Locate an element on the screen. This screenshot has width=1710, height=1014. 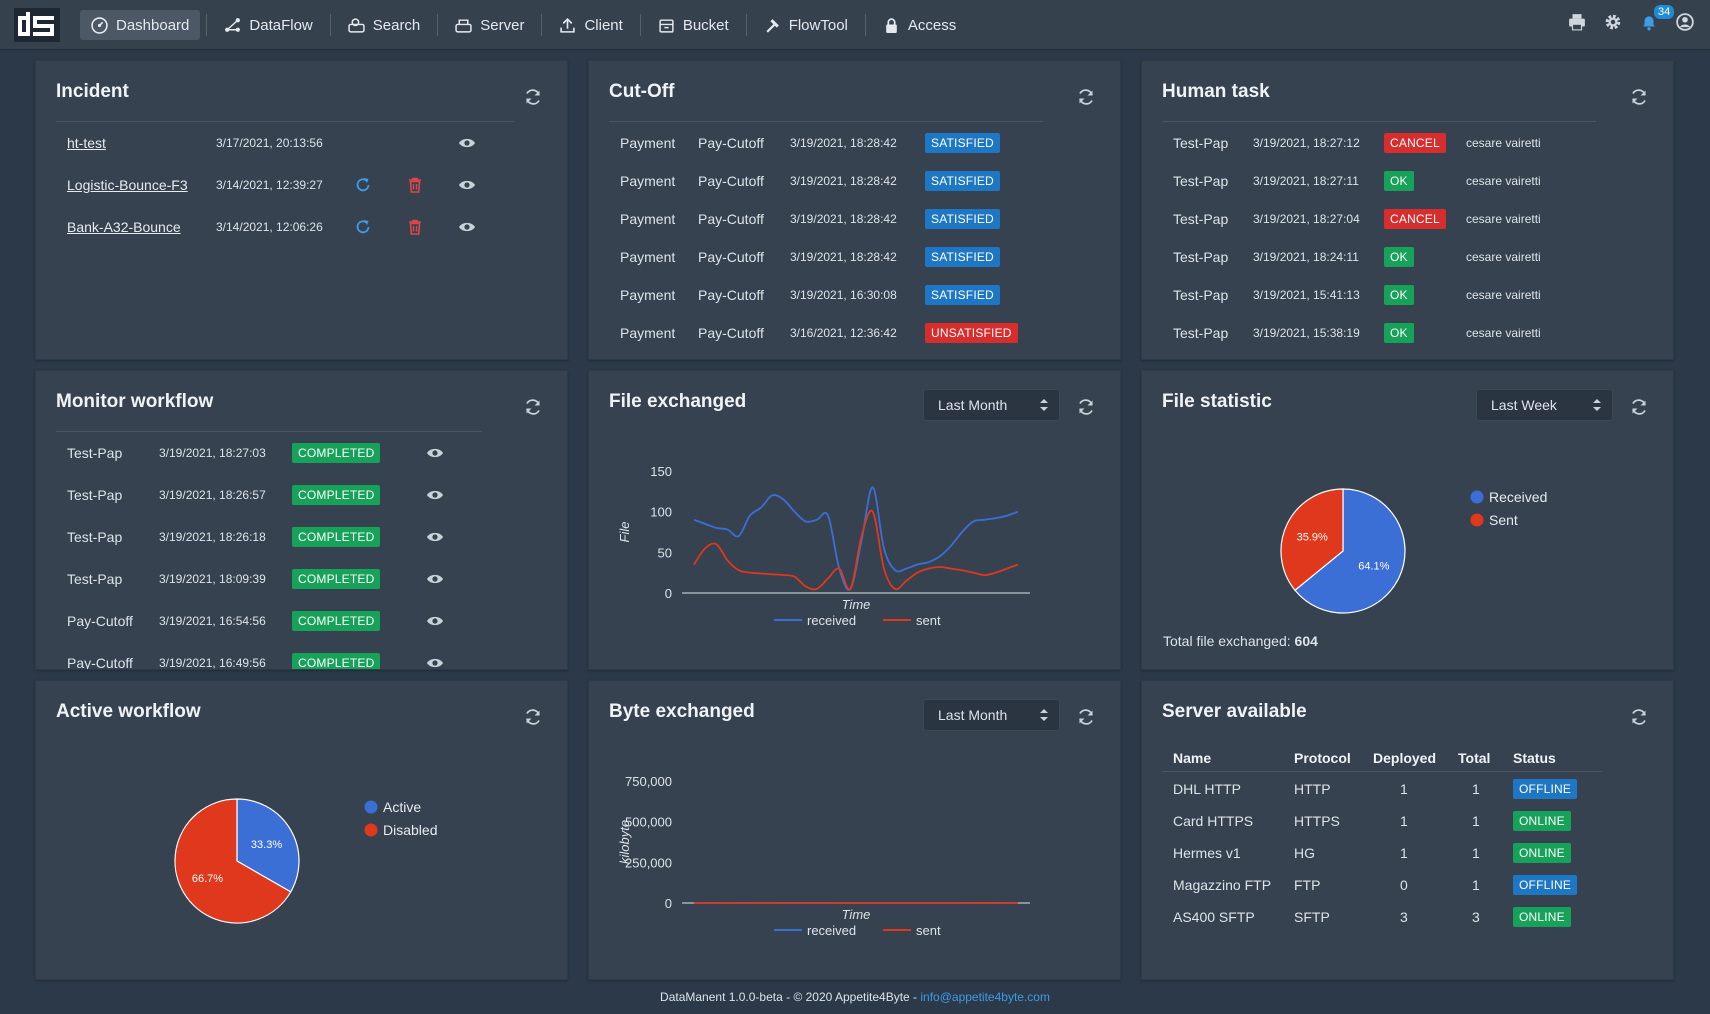
y-axis-label: kilobyte is located at coordinates (624, 842).